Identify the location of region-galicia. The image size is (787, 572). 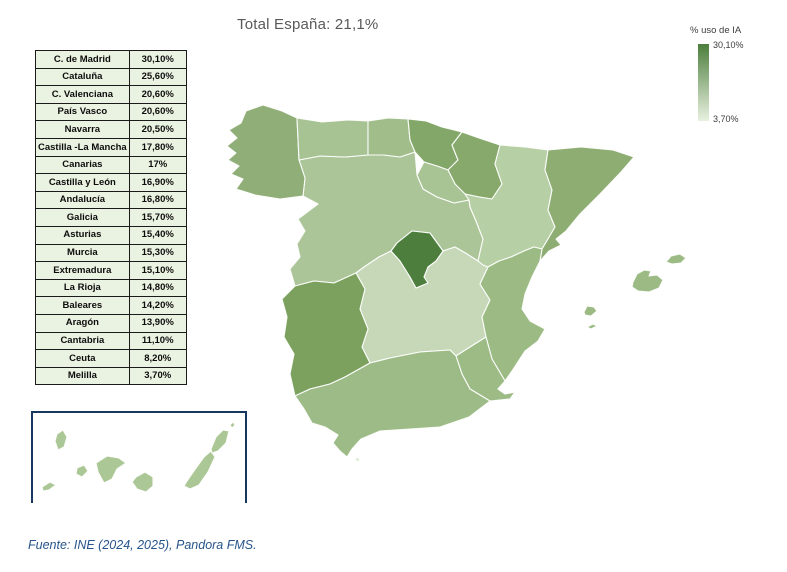
(266, 152).